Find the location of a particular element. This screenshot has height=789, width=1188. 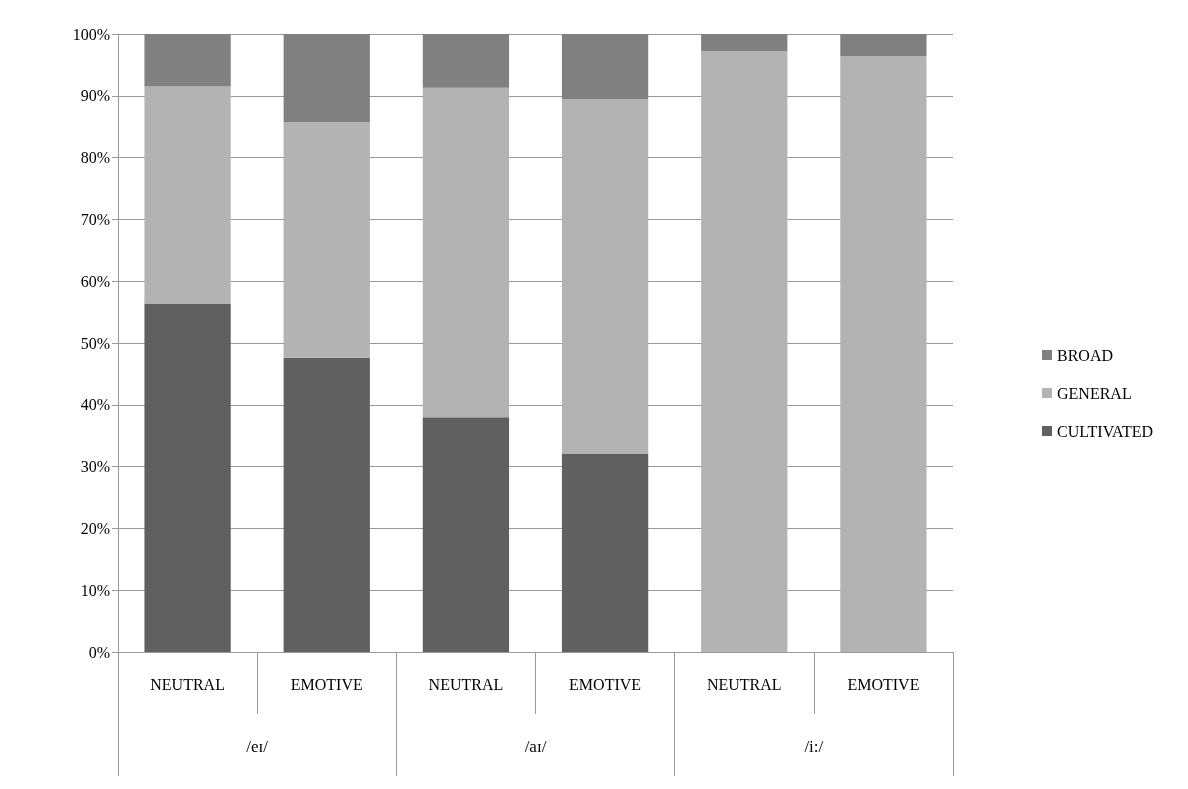

y-tick-label: 30% is located at coordinates (95, 467).